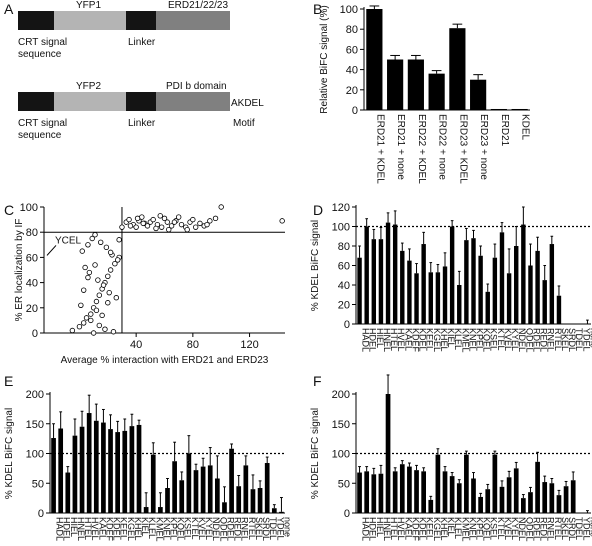 The image size is (592, 546). What do you see at coordinates (315, 453) in the screenshot?
I see `chart-f-y-axis-label: % KDEL BiFC signal` at bounding box center [315, 453].